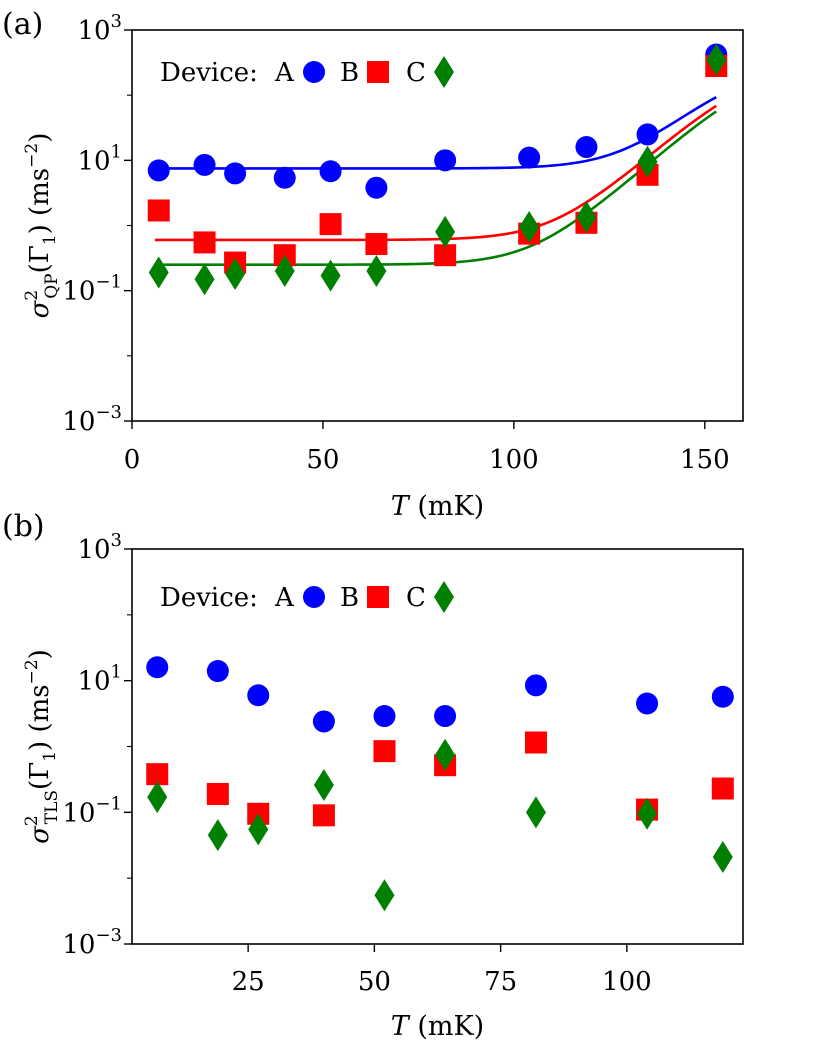  I want to click on y-tick-label: 10⁻¹, so click(92, 810).